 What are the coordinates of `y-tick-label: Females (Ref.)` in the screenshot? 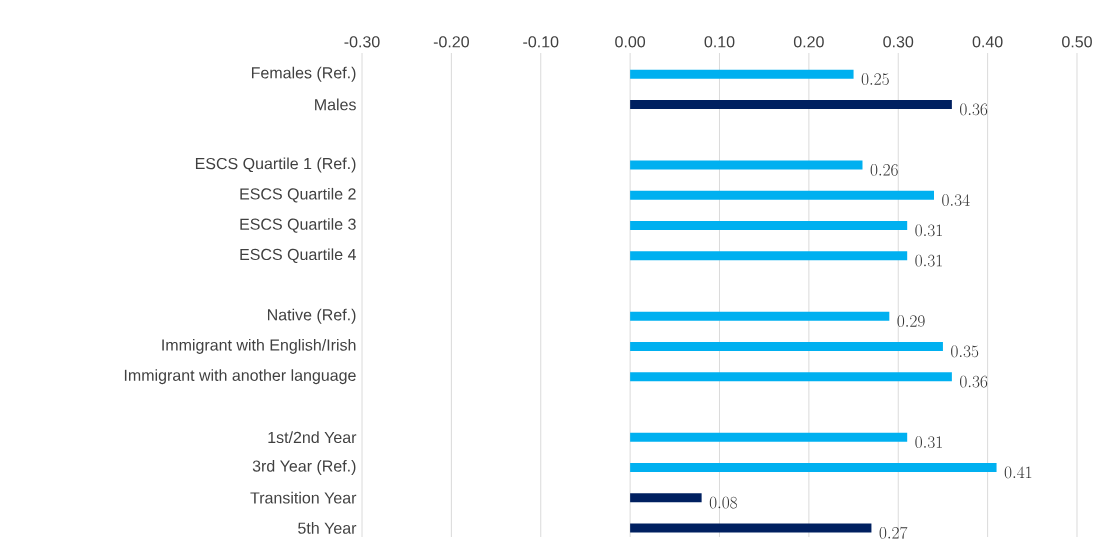 It's located at (303, 74).